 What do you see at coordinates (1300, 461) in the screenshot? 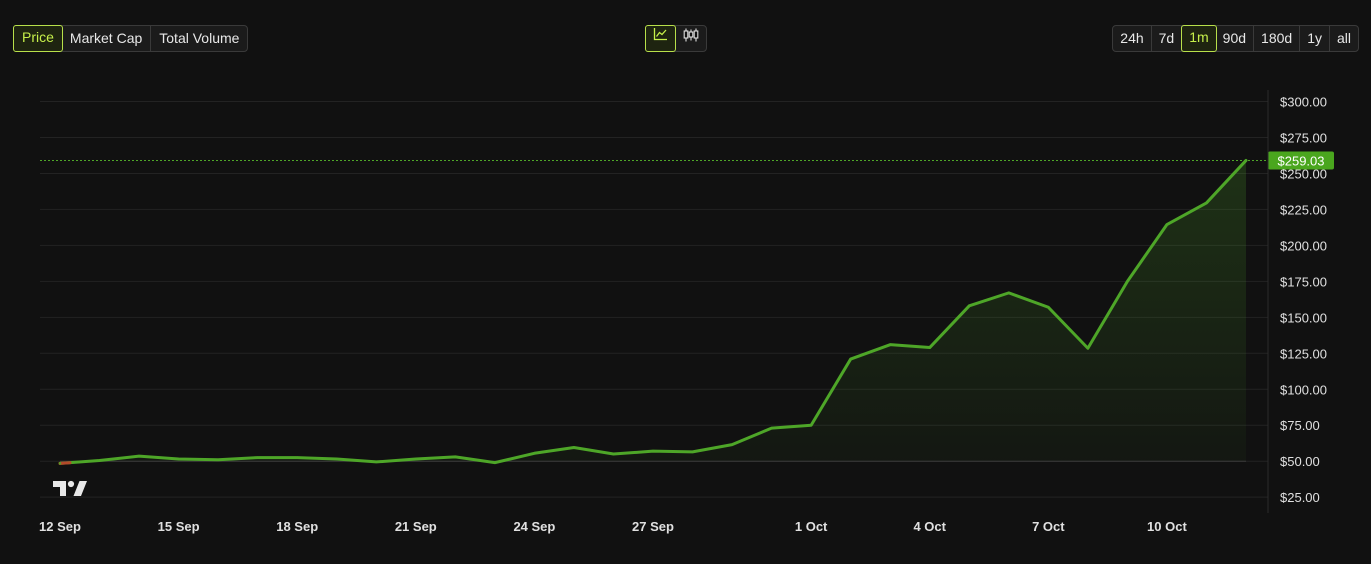
I see `y-tick-label: $50.00` at bounding box center [1300, 461].